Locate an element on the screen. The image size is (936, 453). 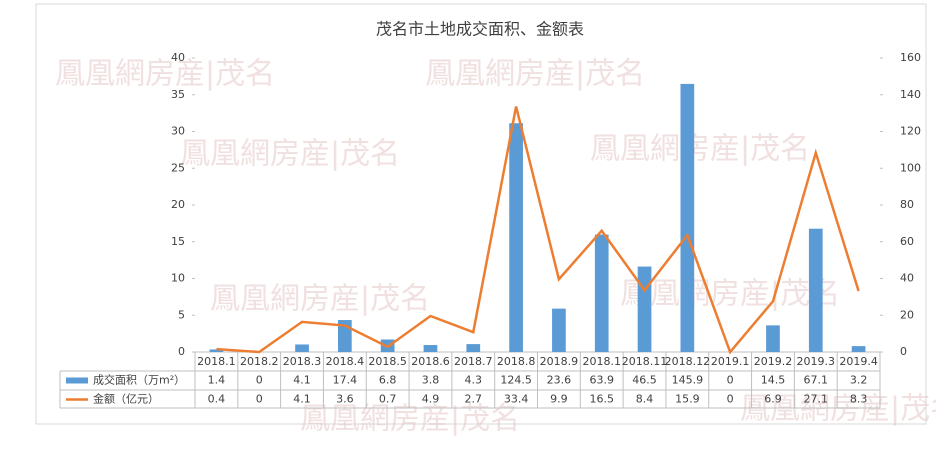
x-tick-label: 2019.4 is located at coordinates (858, 361).